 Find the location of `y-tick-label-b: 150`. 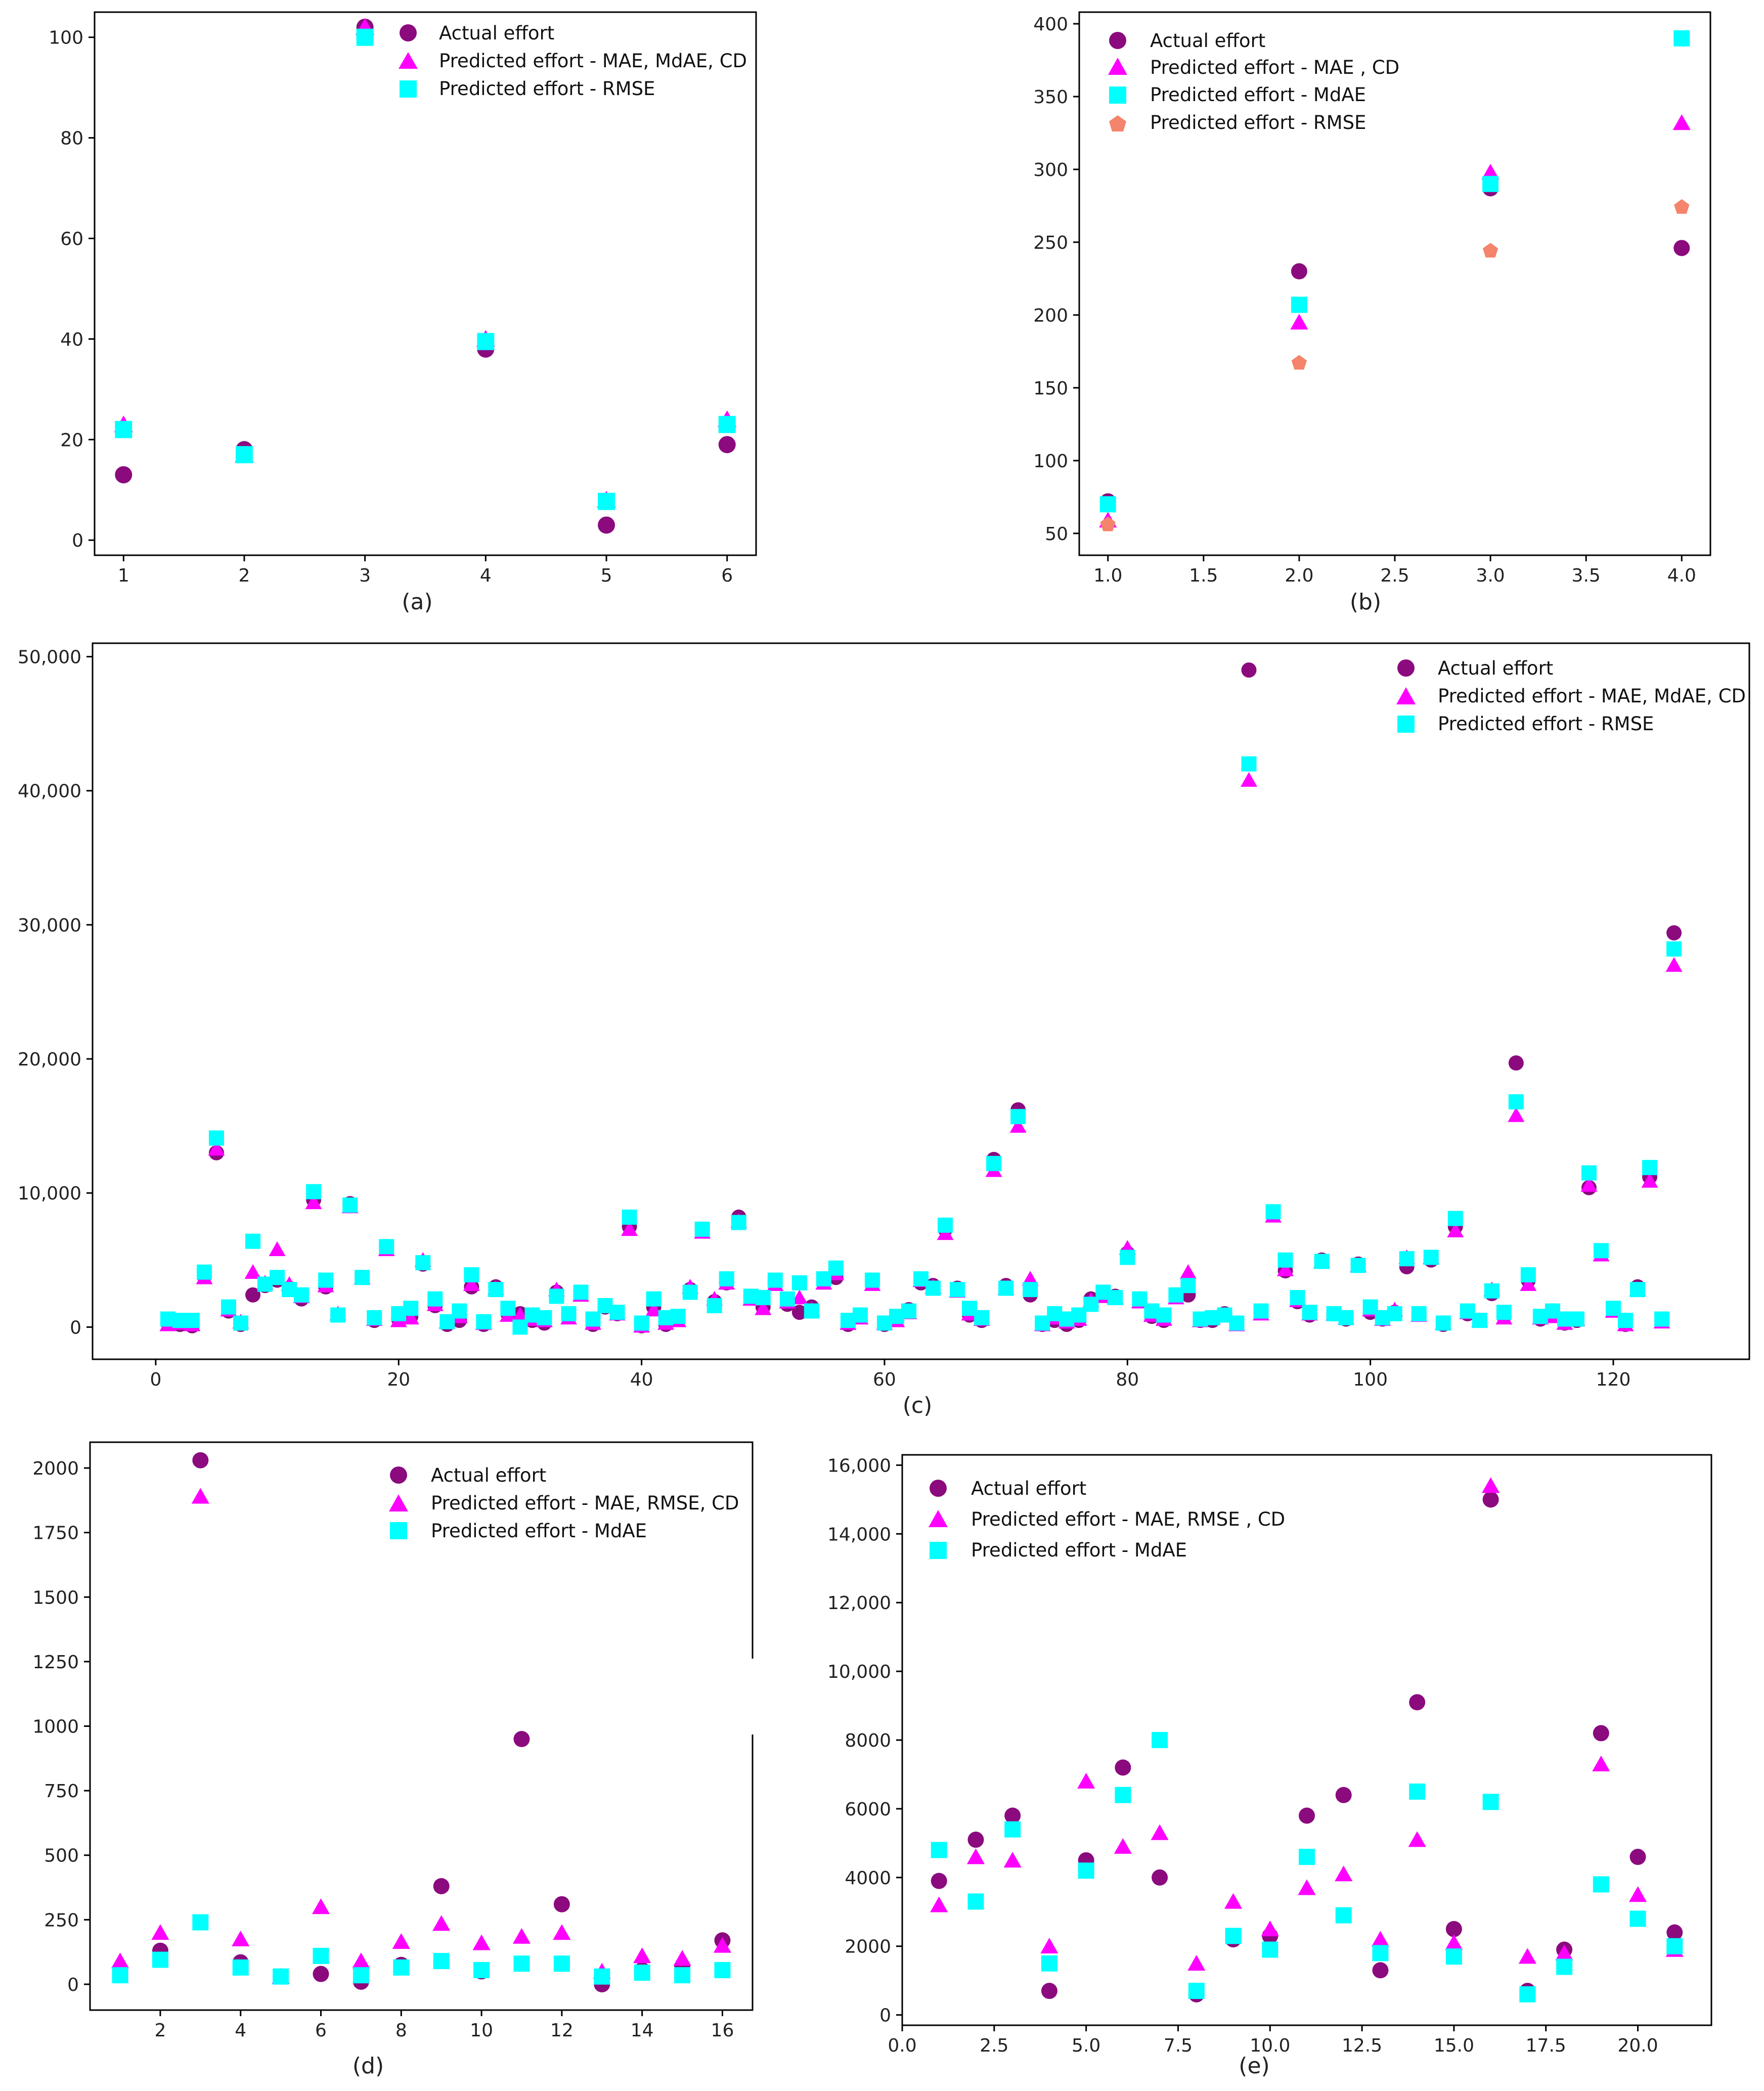

y-tick-label-b: 150 is located at coordinates (1051, 388).